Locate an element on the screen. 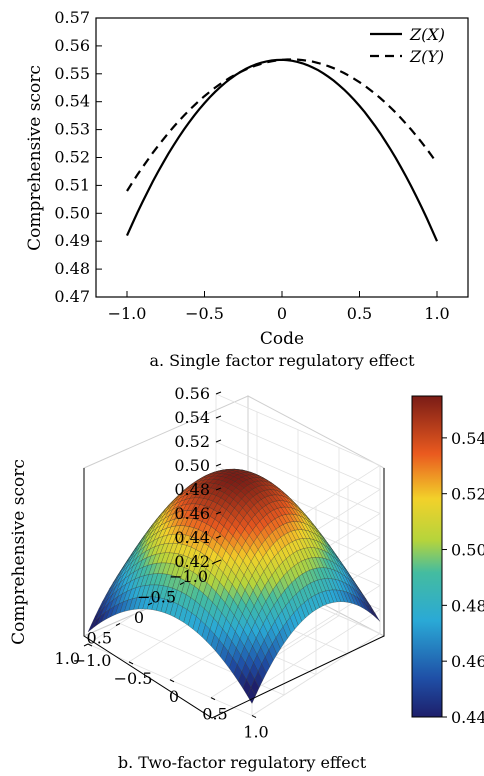 Image resolution: width=484 pixels, height=776 pixels. colorbar-tick-label: 0.50 is located at coordinates (467, 550).